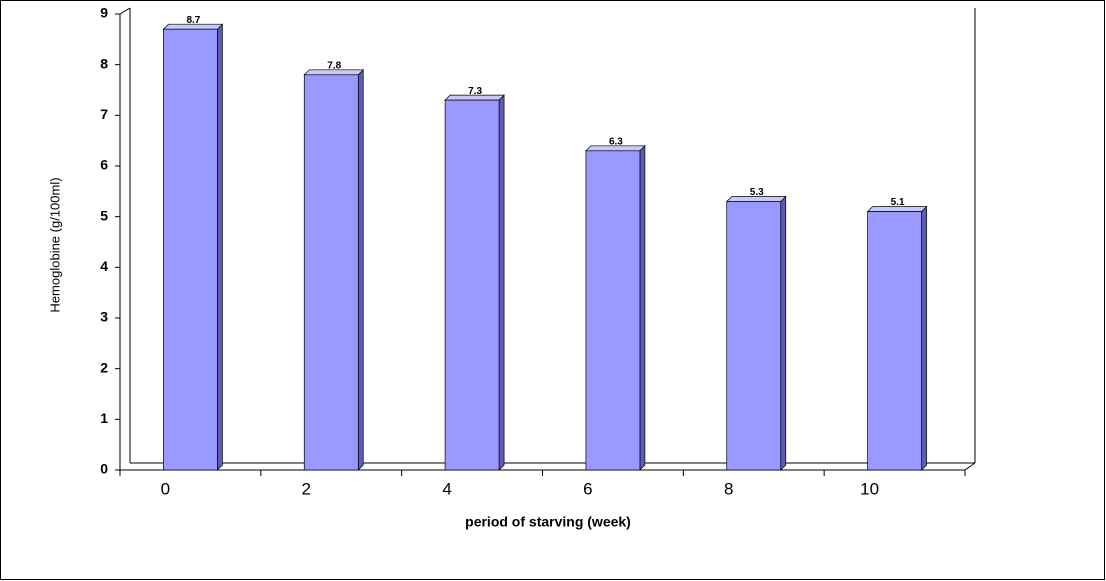  Describe the element at coordinates (475, 91) in the screenshot. I see `value-label: 7.3` at that location.